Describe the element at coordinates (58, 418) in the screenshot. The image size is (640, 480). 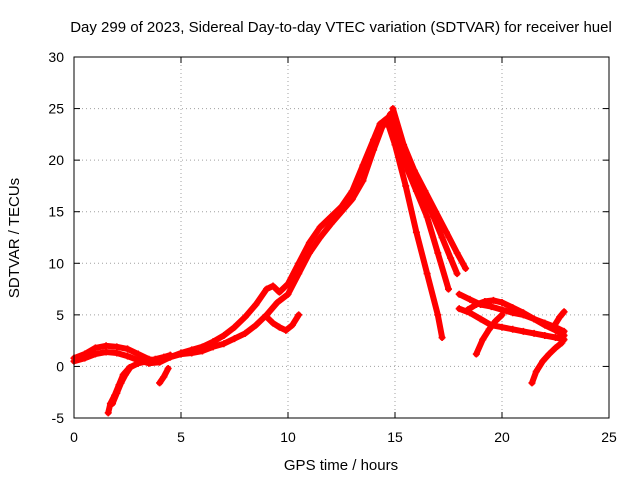
I see `y-tick-label: -5` at that location.